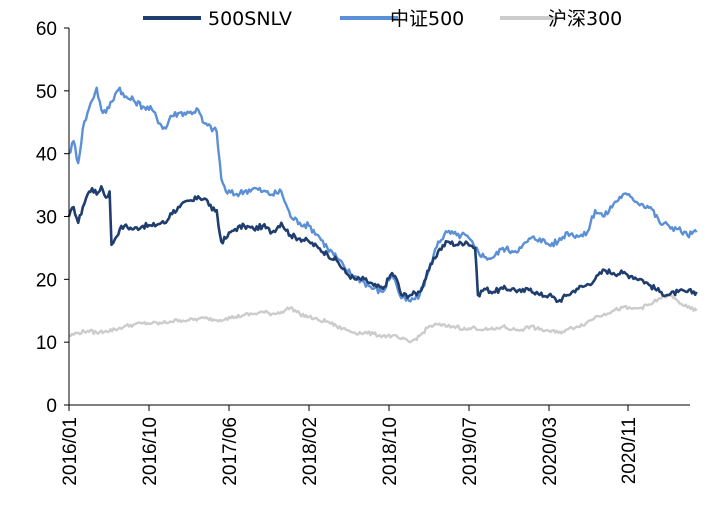 This screenshot has width=708, height=513. I want to click on y-tick-label: 30, so click(46, 218).